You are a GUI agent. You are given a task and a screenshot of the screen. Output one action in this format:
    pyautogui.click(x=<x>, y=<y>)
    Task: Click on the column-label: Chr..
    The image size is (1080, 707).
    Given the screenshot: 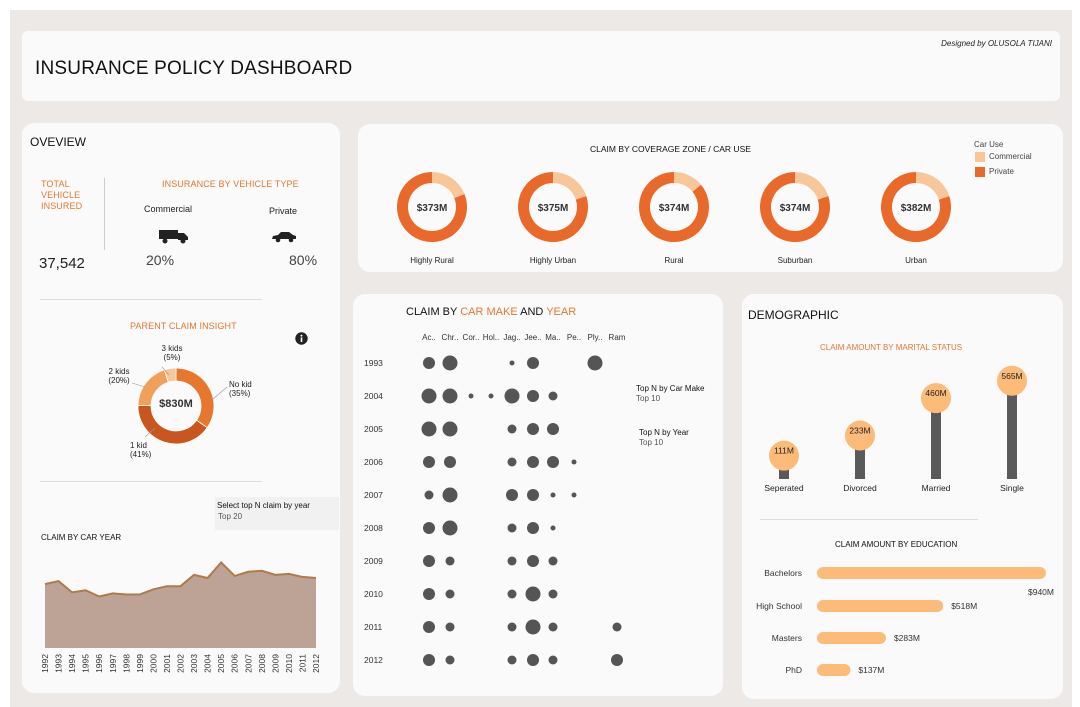 What is the action you would take?
    pyautogui.click(x=450, y=337)
    